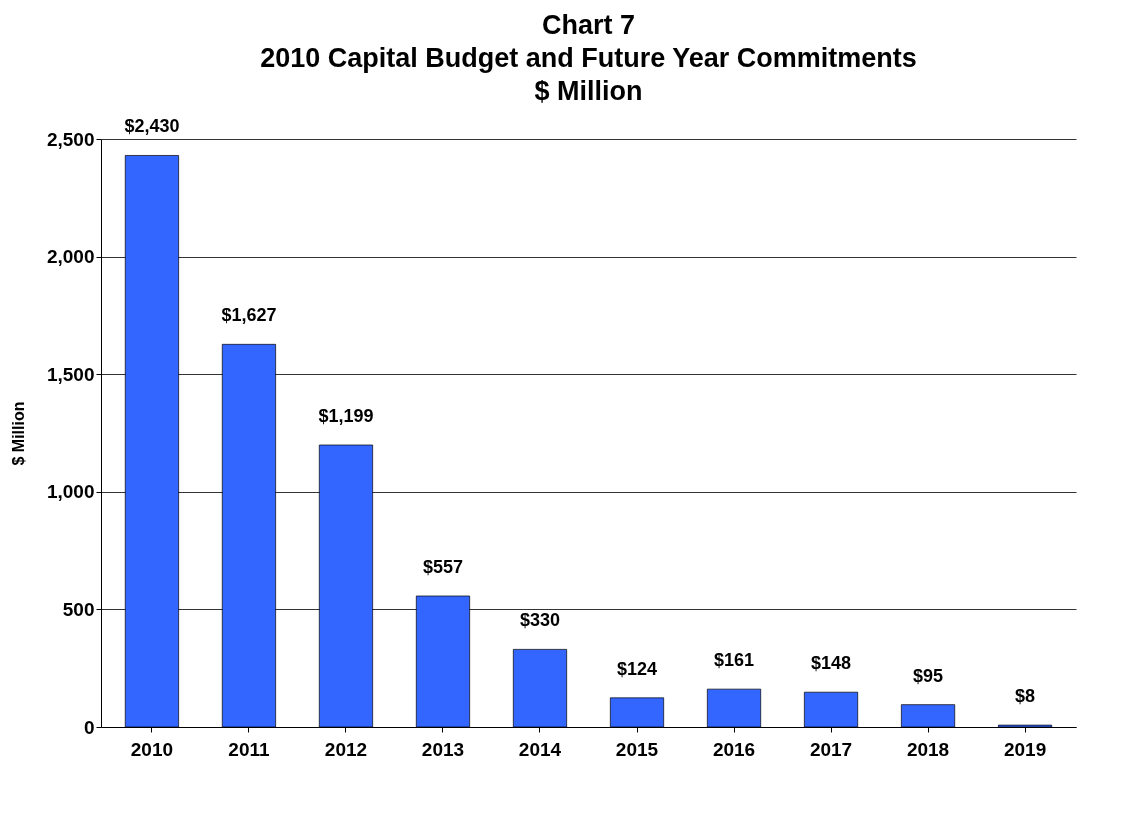 Image resolution: width=1146 pixels, height=830 pixels. I want to click on x-tick-label: 2018, so click(928, 749).